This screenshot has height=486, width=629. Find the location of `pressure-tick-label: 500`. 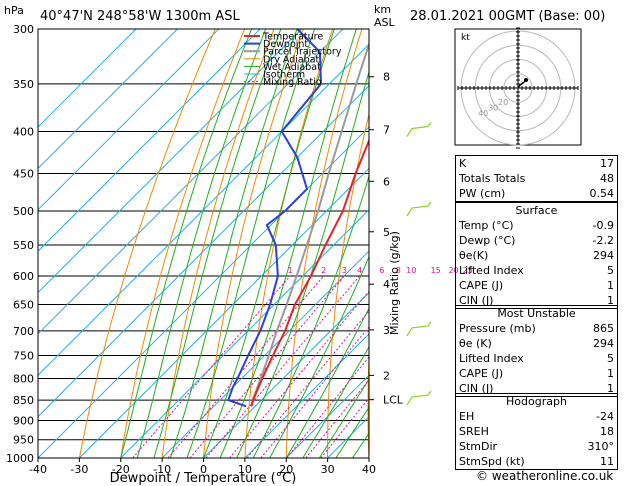

pressure-tick-label: 500 is located at coordinates (23, 211).